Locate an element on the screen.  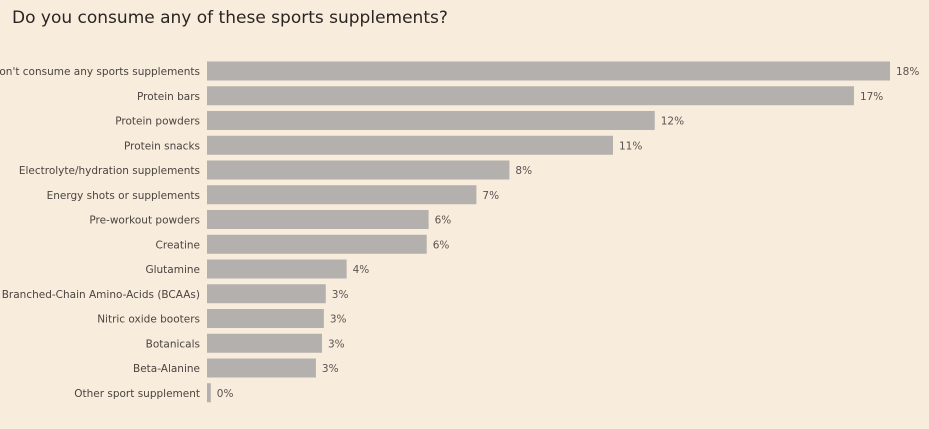
category-label: Glutamine is located at coordinates (172, 270).